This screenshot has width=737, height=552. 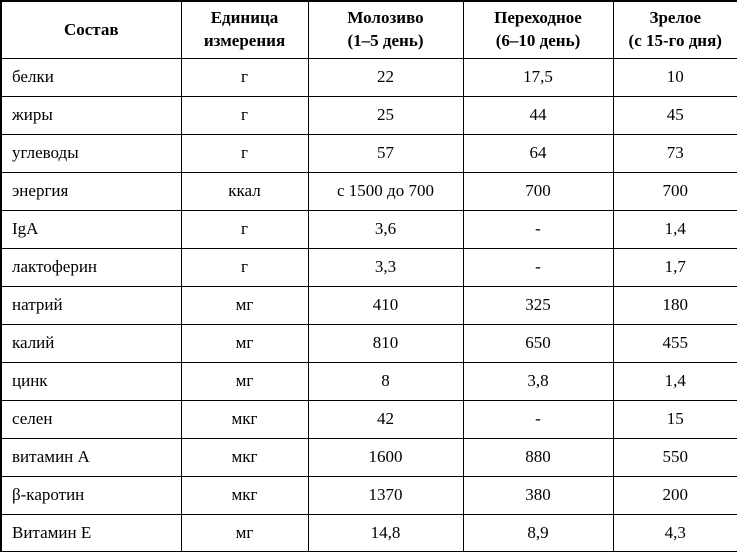 I want to click on table-row: энергия ккал с 1500 до 700 700 700, so click(x=368, y=191).